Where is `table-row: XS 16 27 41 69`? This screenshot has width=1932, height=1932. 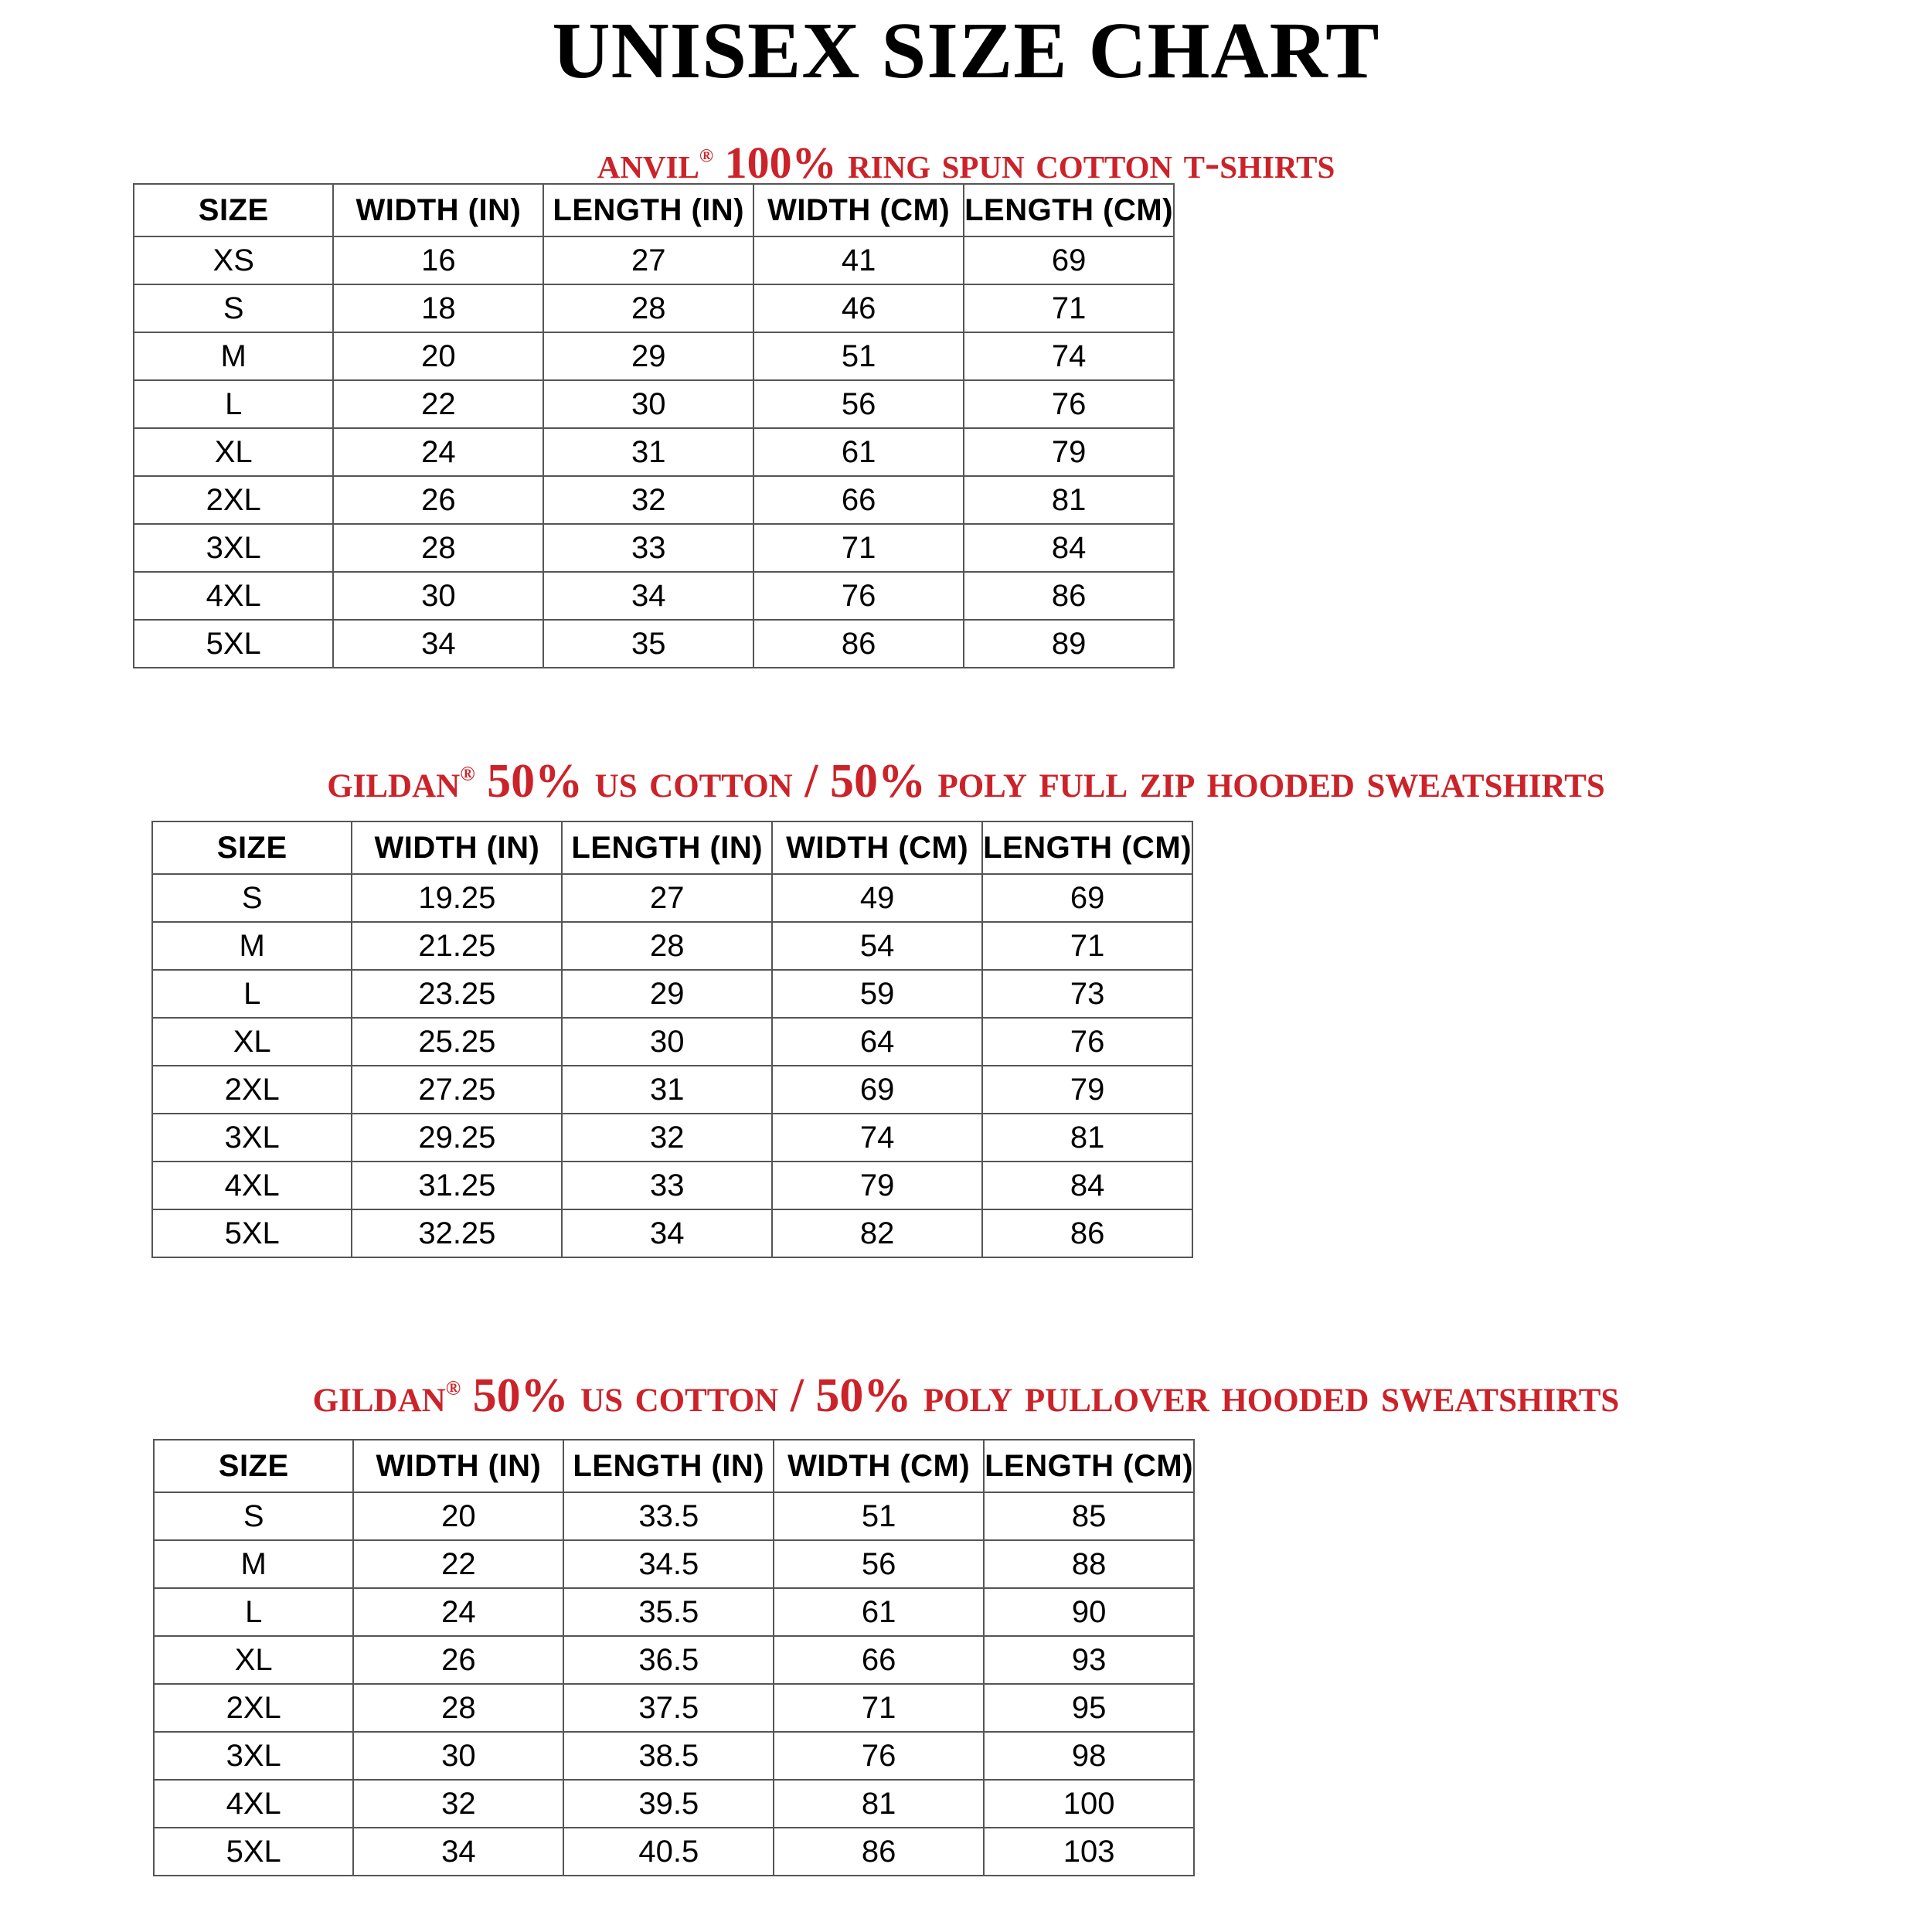 table-row: XS 16 27 41 69 is located at coordinates (653, 260).